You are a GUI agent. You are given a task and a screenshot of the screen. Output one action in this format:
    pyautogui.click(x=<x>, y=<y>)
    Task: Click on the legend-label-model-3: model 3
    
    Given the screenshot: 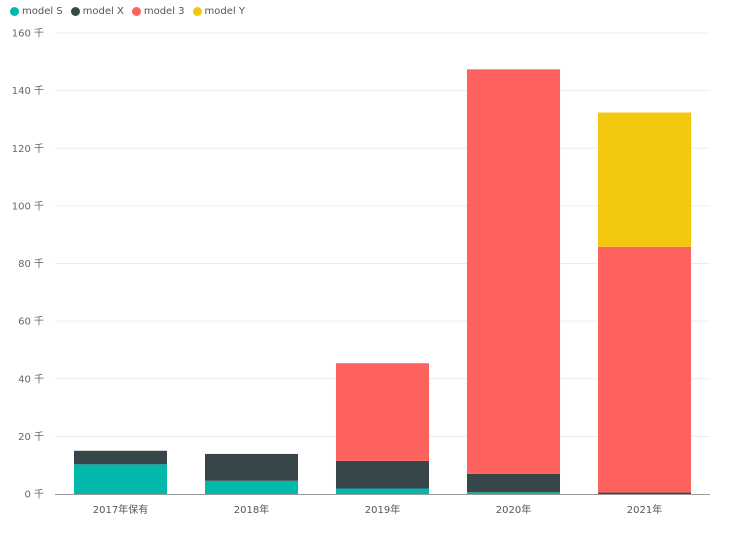 What is the action you would take?
    pyautogui.click(x=164, y=11)
    